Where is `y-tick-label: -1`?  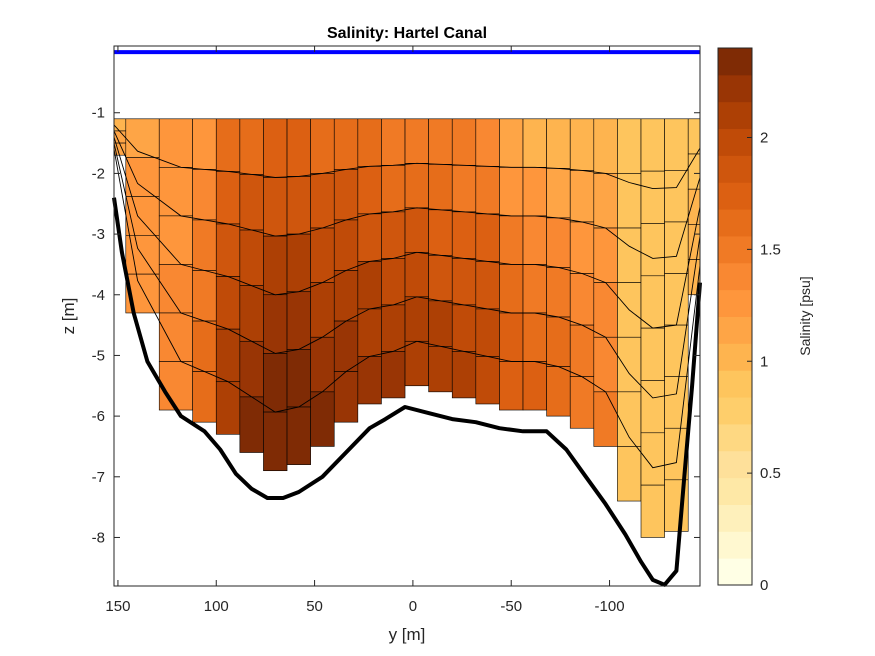 y-tick-label: -1 is located at coordinates (98, 113).